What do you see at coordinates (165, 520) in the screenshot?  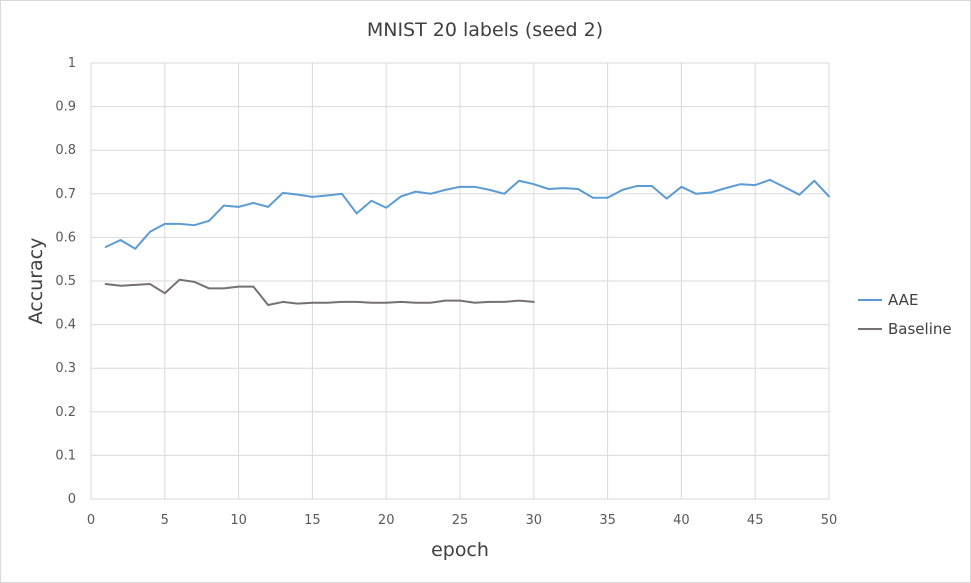 I see `x-tick-label: 5` at bounding box center [165, 520].